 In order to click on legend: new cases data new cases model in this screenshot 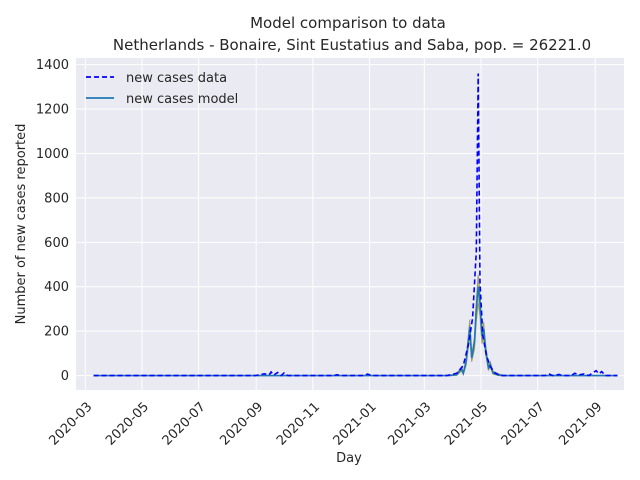, I will do `click(162, 89)`.